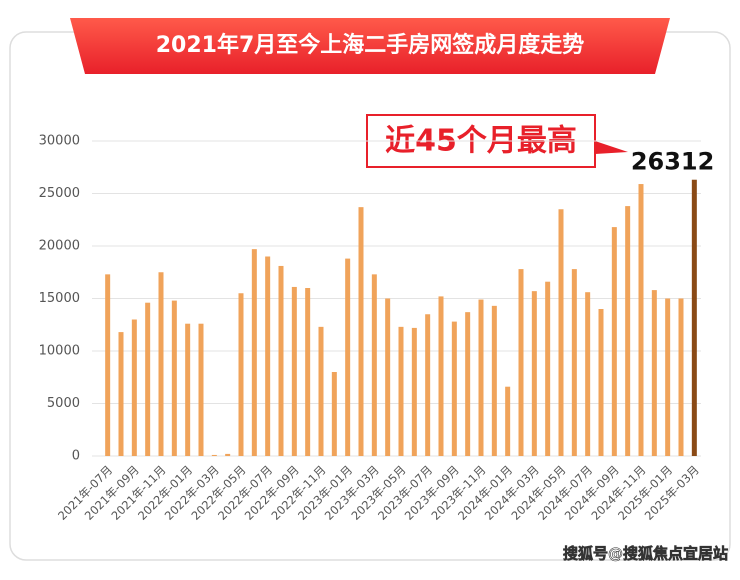  What do you see at coordinates (63, 403) in the screenshot?
I see `y-tick-label: 5000` at bounding box center [63, 403].